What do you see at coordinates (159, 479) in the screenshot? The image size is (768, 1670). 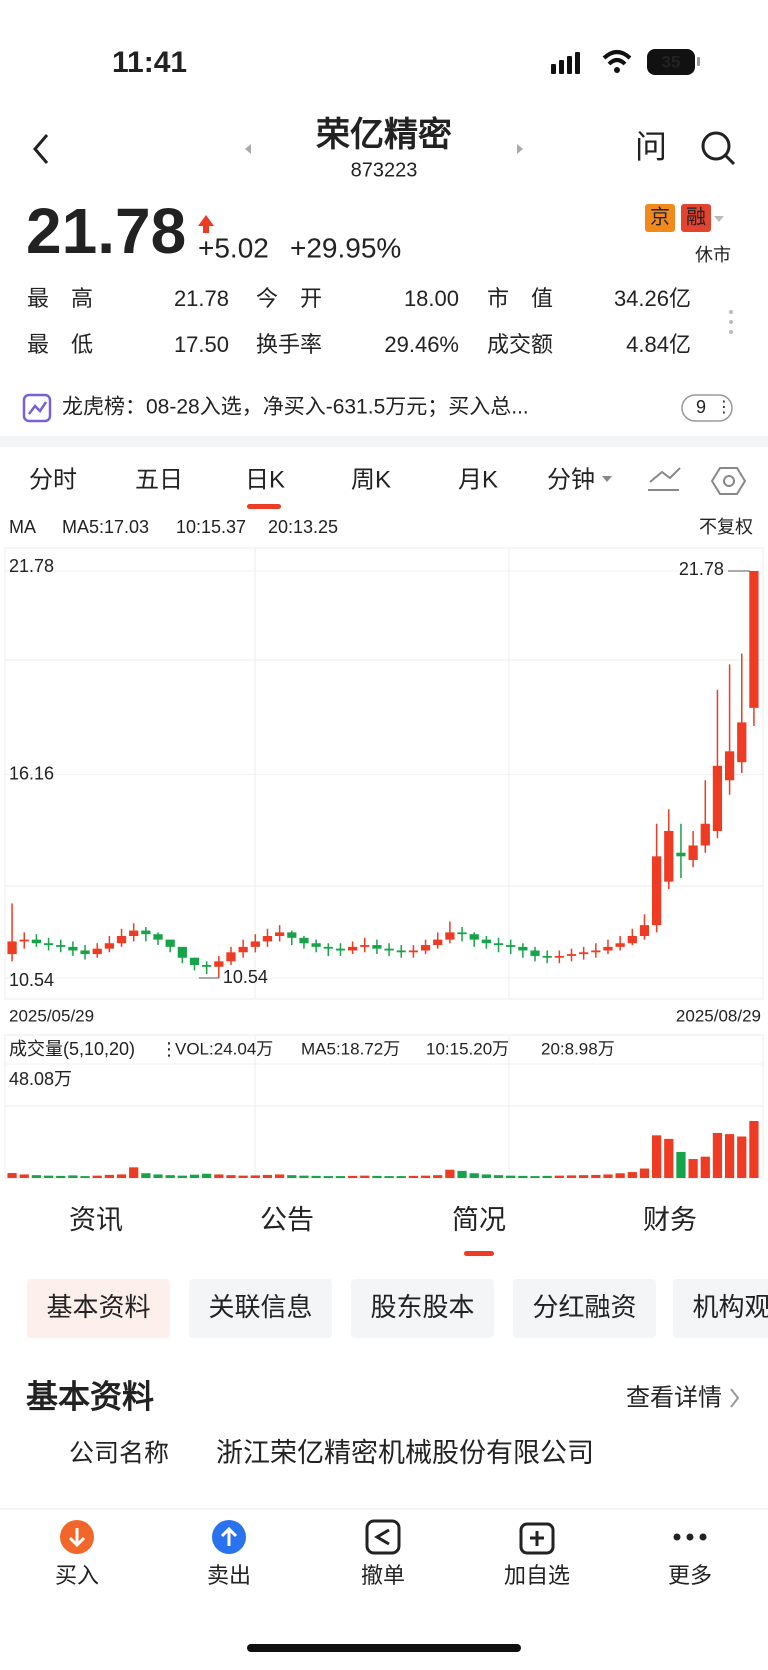 I see `kline-tab: 五日` at bounding box center [159, 479].